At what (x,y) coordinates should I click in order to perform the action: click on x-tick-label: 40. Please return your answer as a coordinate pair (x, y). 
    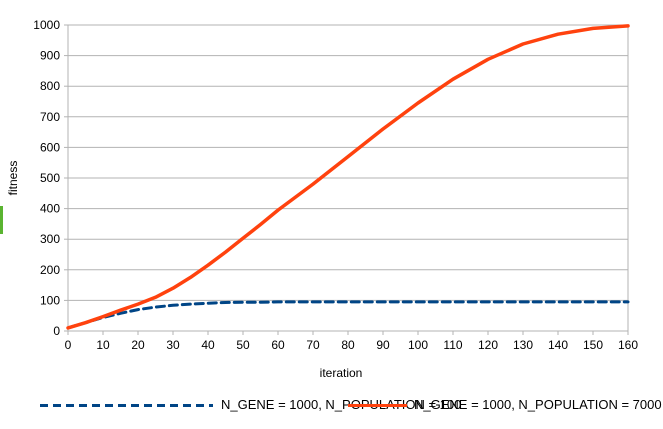
    Looking at the image, I should click on (208, 345).